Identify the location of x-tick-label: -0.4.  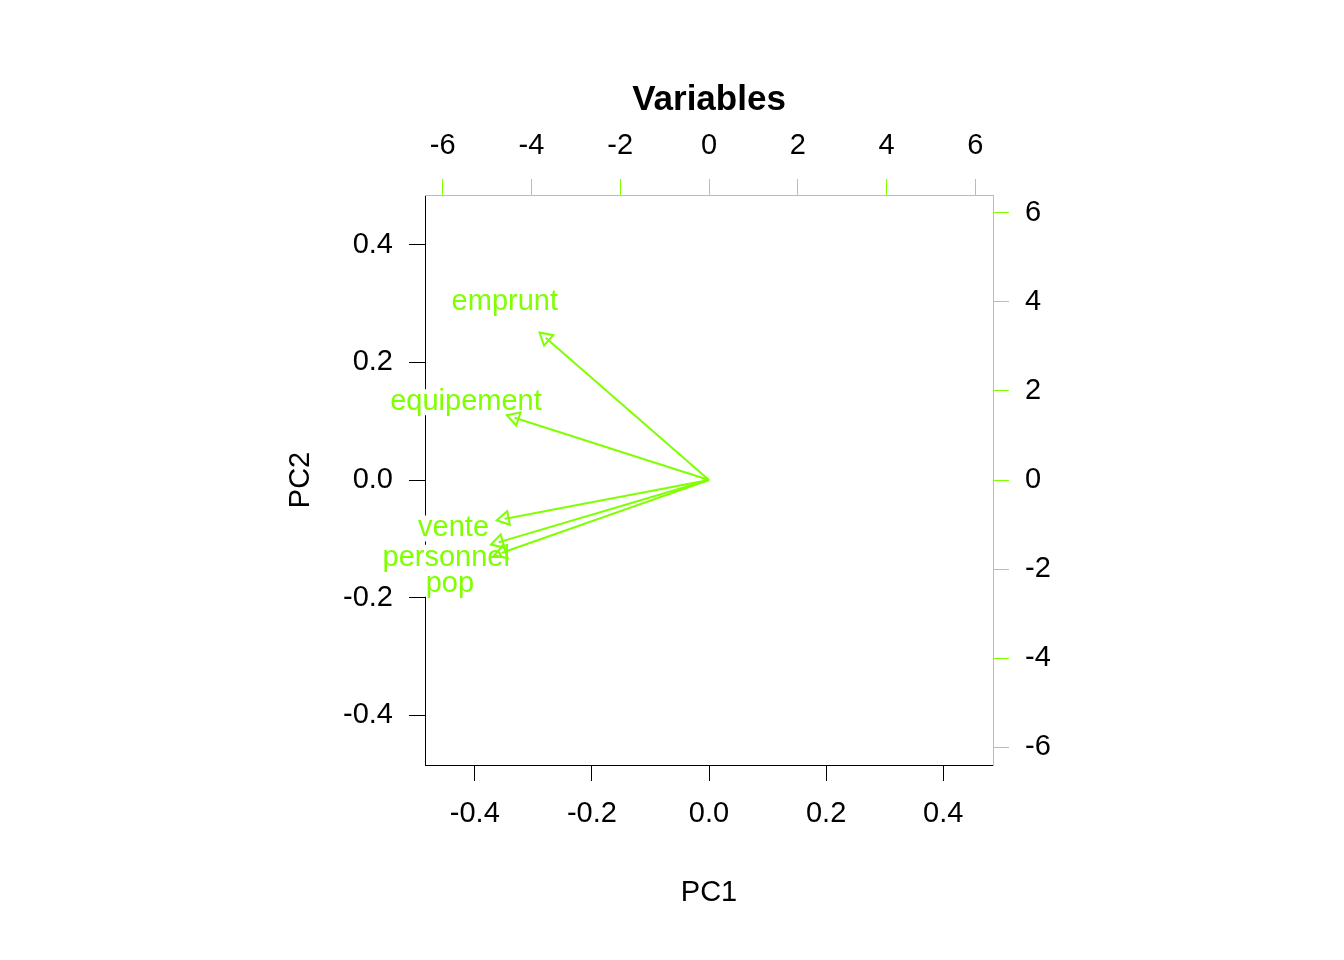
(474, 812).